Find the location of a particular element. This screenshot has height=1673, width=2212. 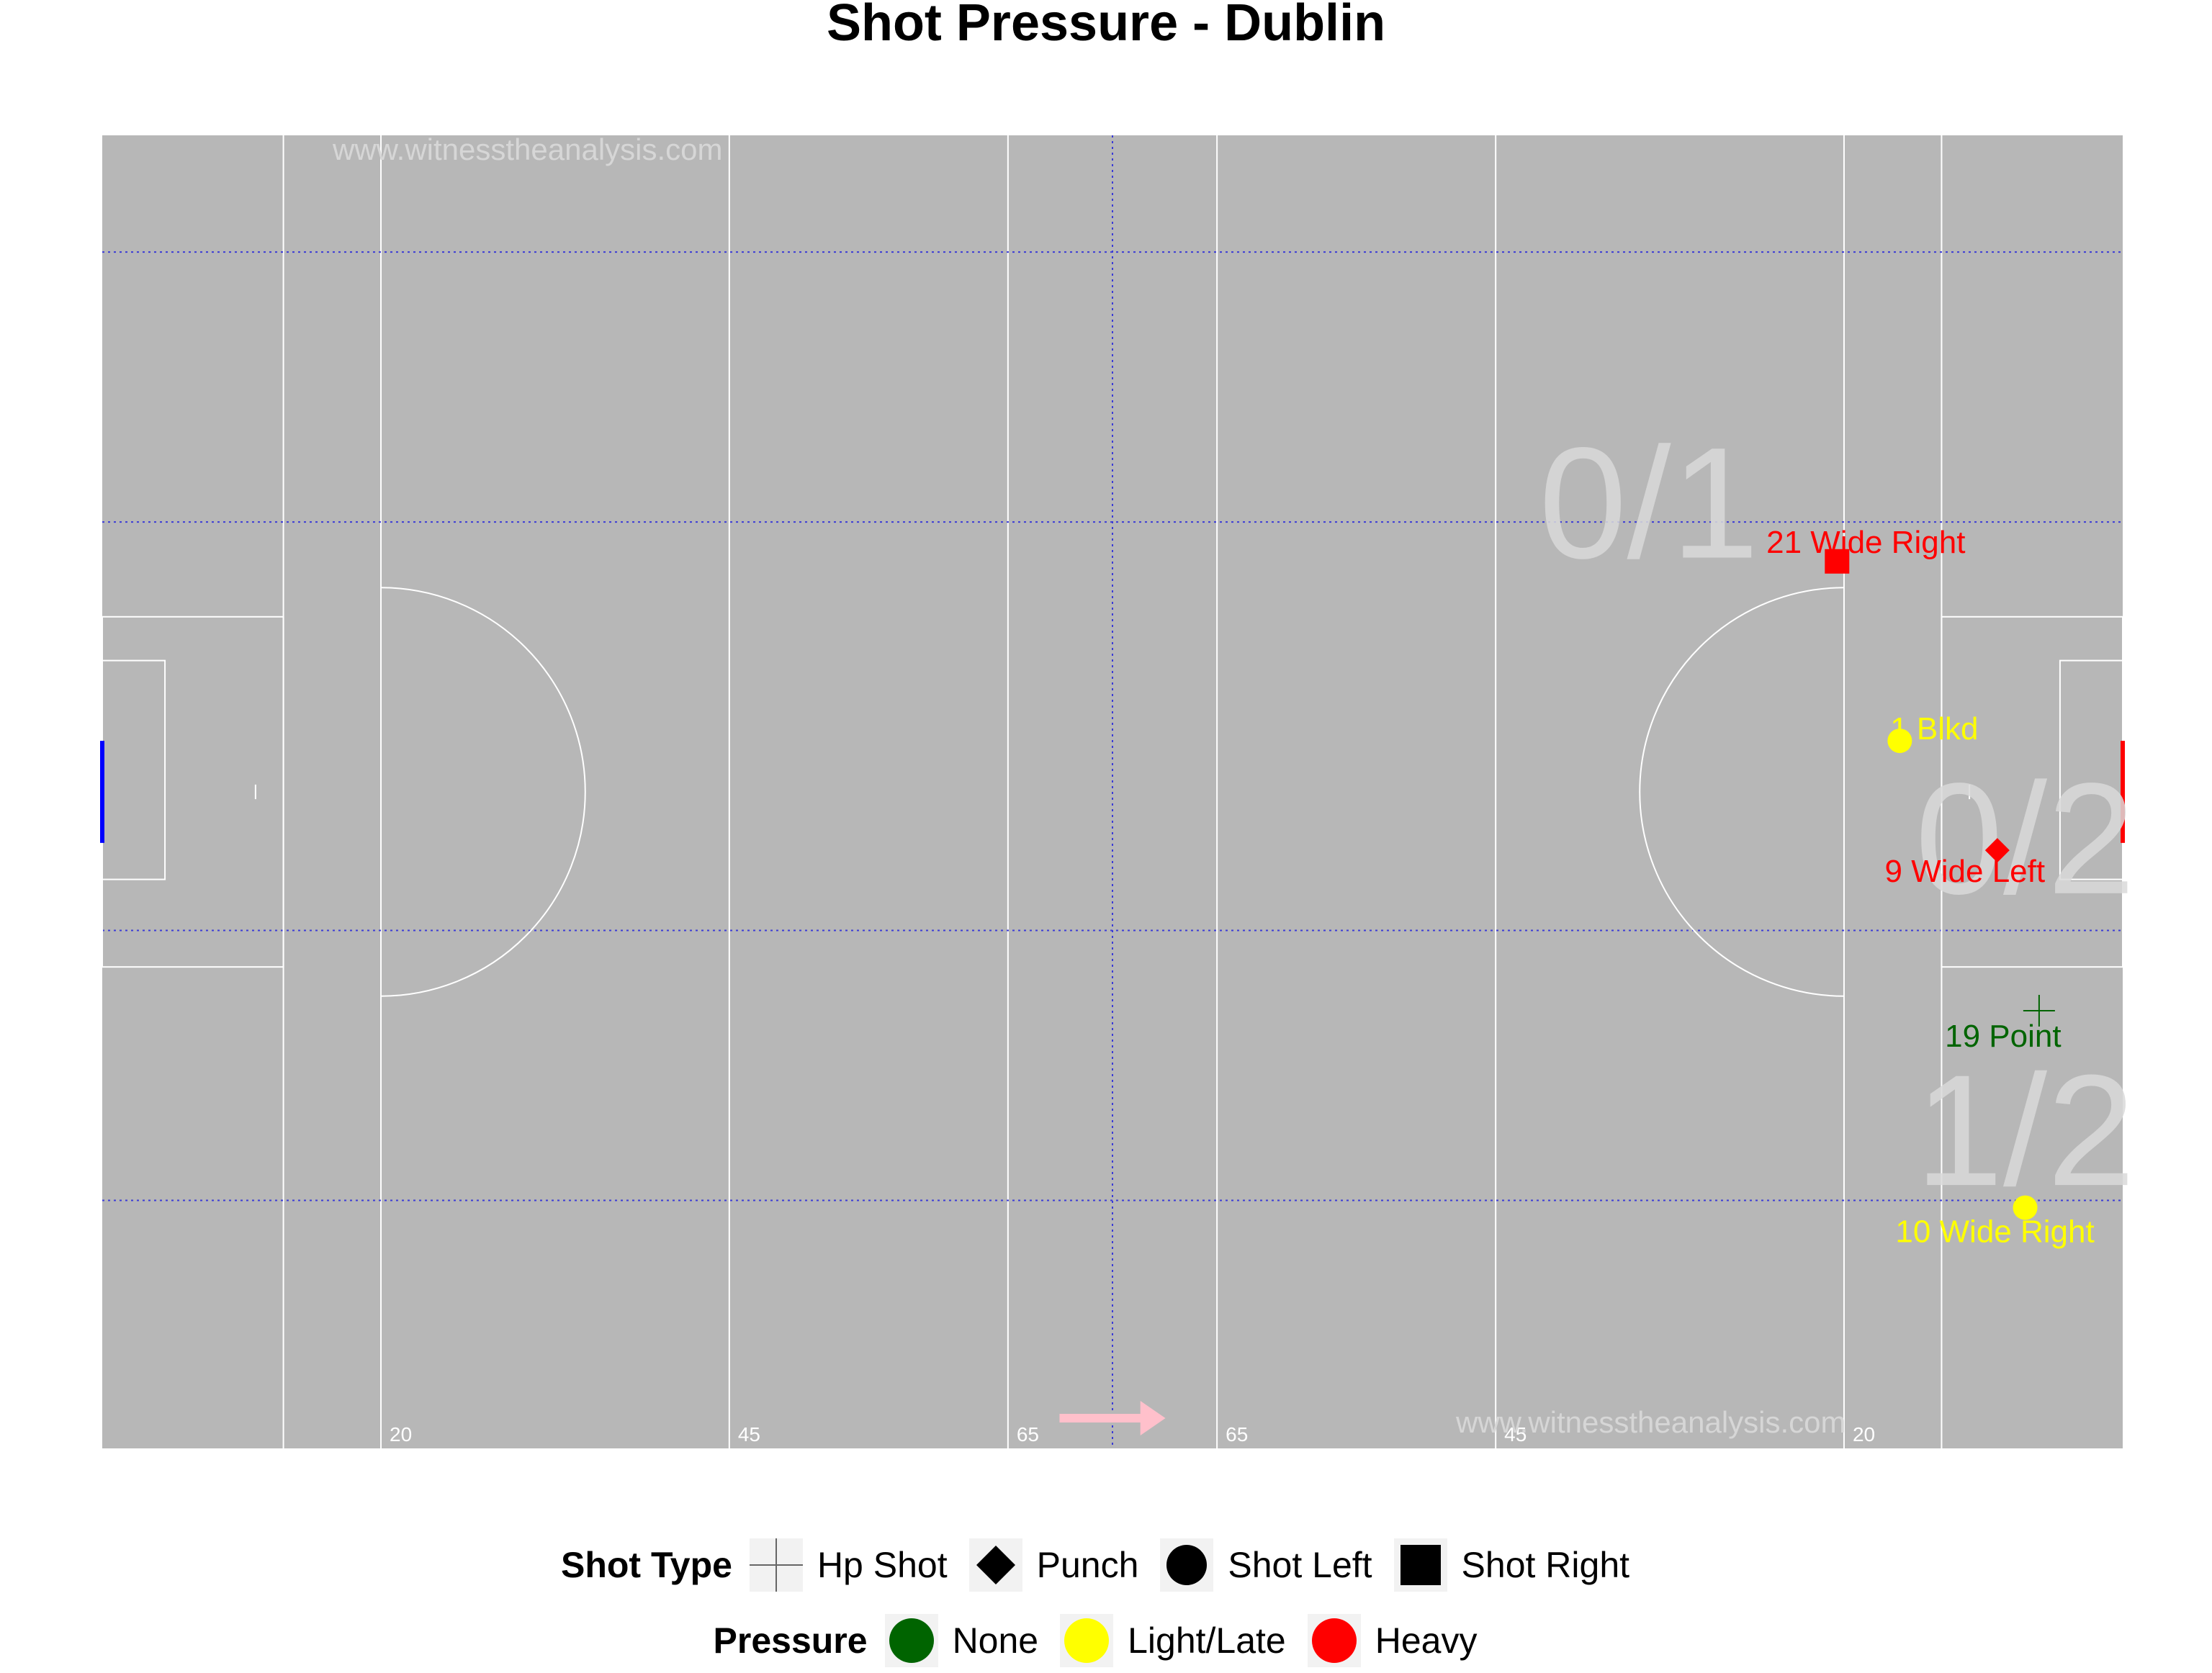

right-semicircle is located at coordinates (1742, 792).